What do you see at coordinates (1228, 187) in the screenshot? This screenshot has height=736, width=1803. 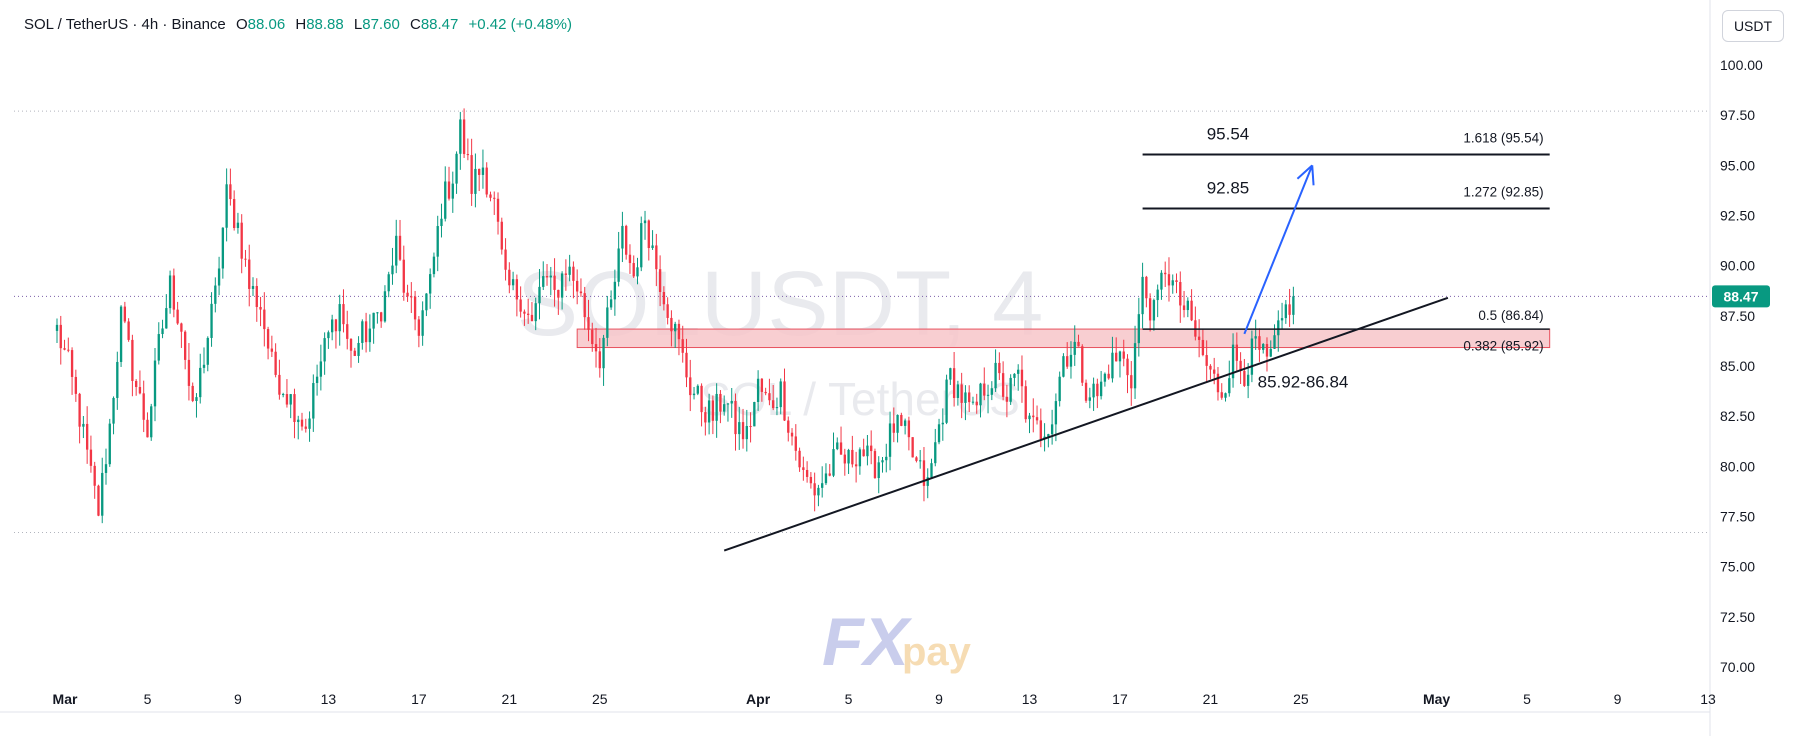 I see `fib-target-label: 92.85` at bounding box center [1228, 187].